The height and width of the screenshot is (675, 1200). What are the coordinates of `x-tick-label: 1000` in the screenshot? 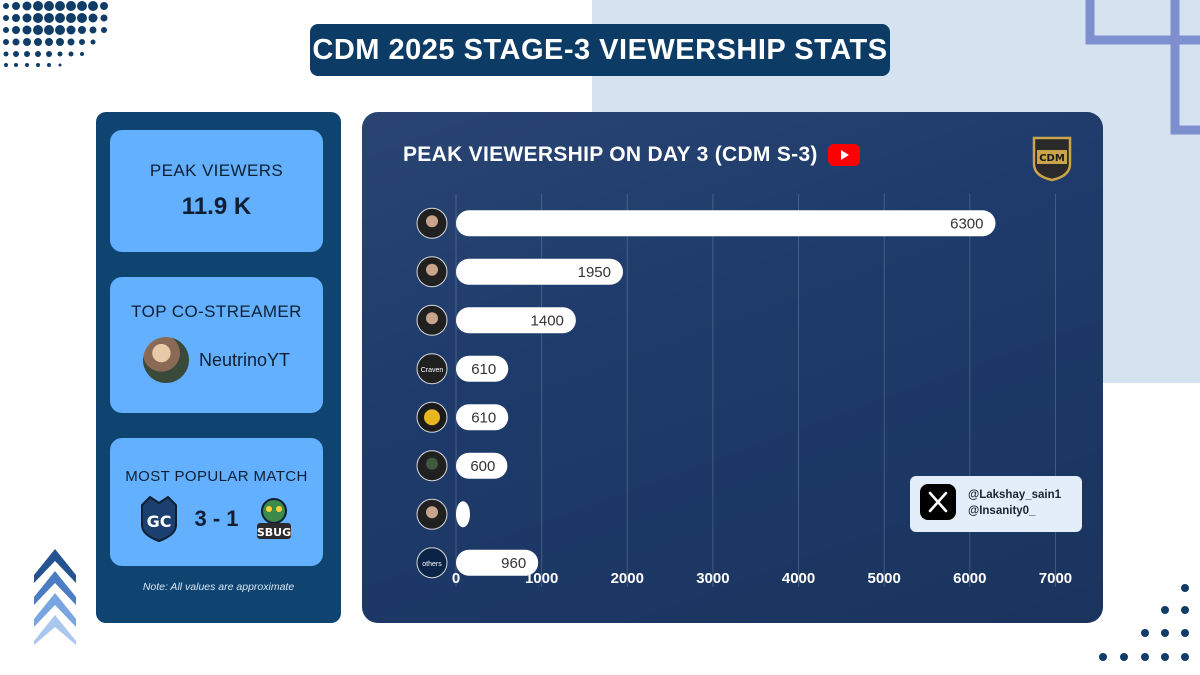 It's located at (541, 578).